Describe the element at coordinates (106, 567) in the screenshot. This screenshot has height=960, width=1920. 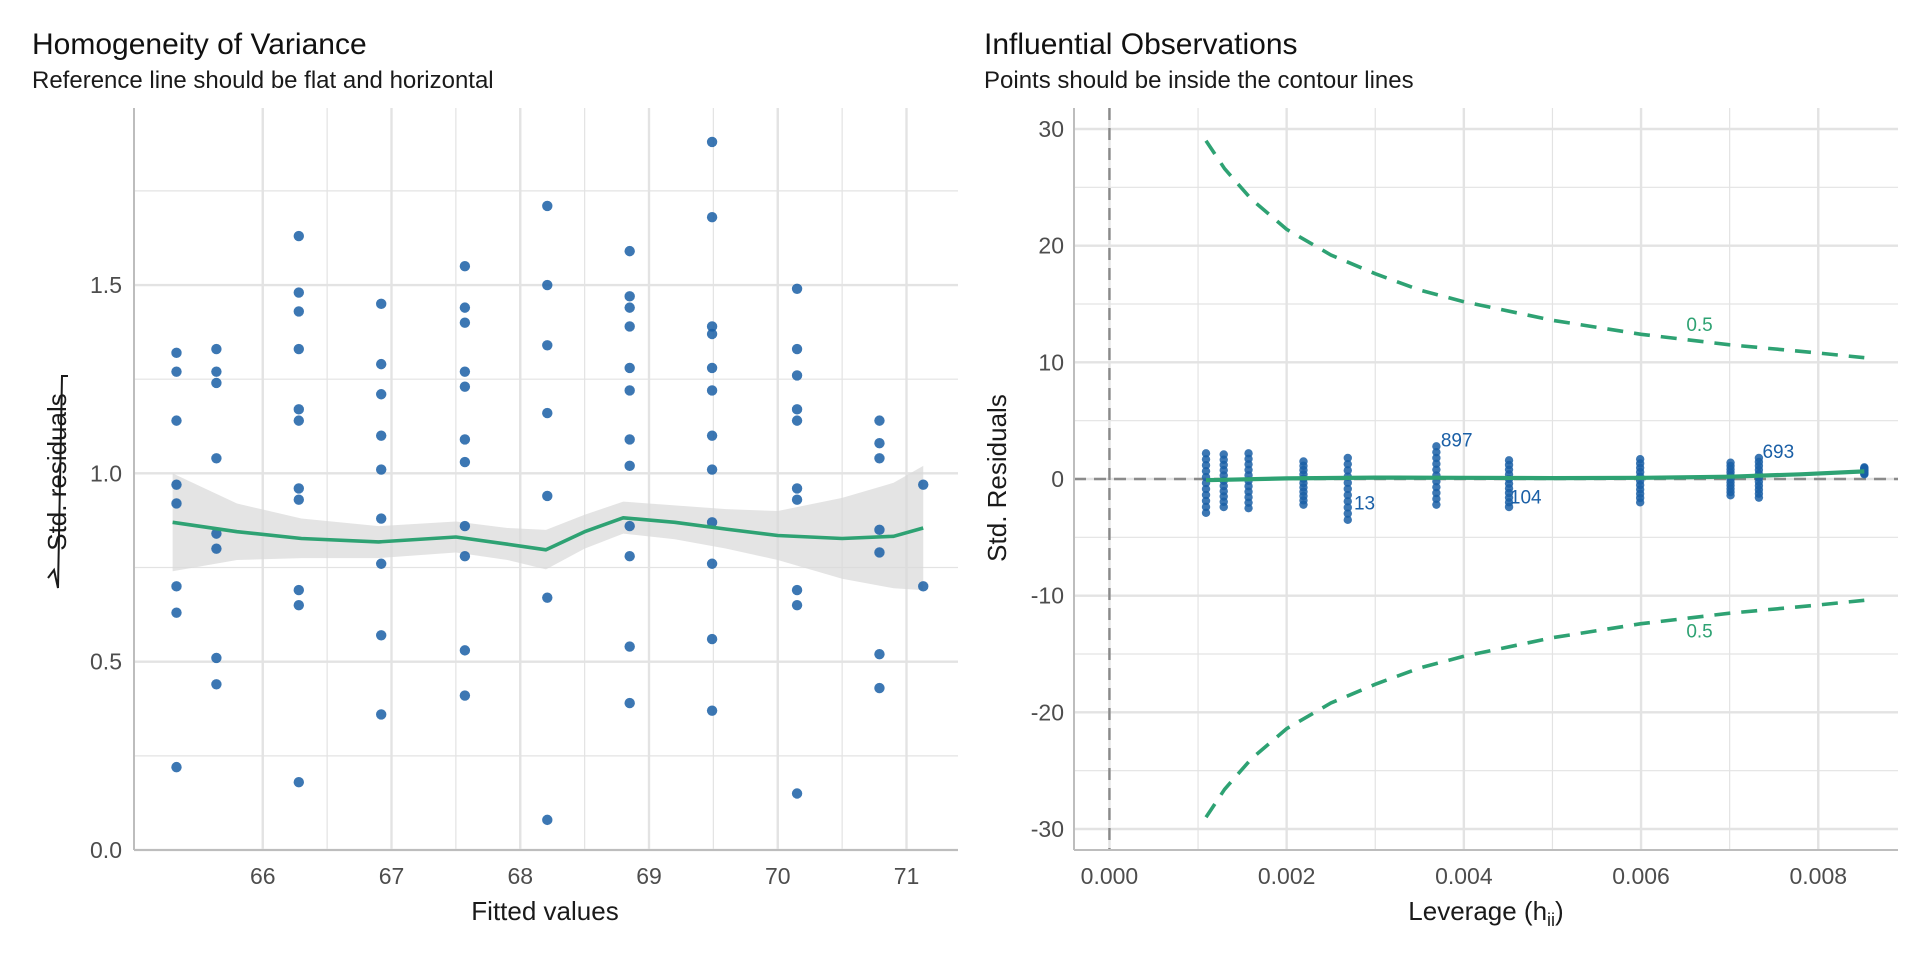
I see `left-y-tick-labels: 0.0 0.5 1.0 1.5` at that location.